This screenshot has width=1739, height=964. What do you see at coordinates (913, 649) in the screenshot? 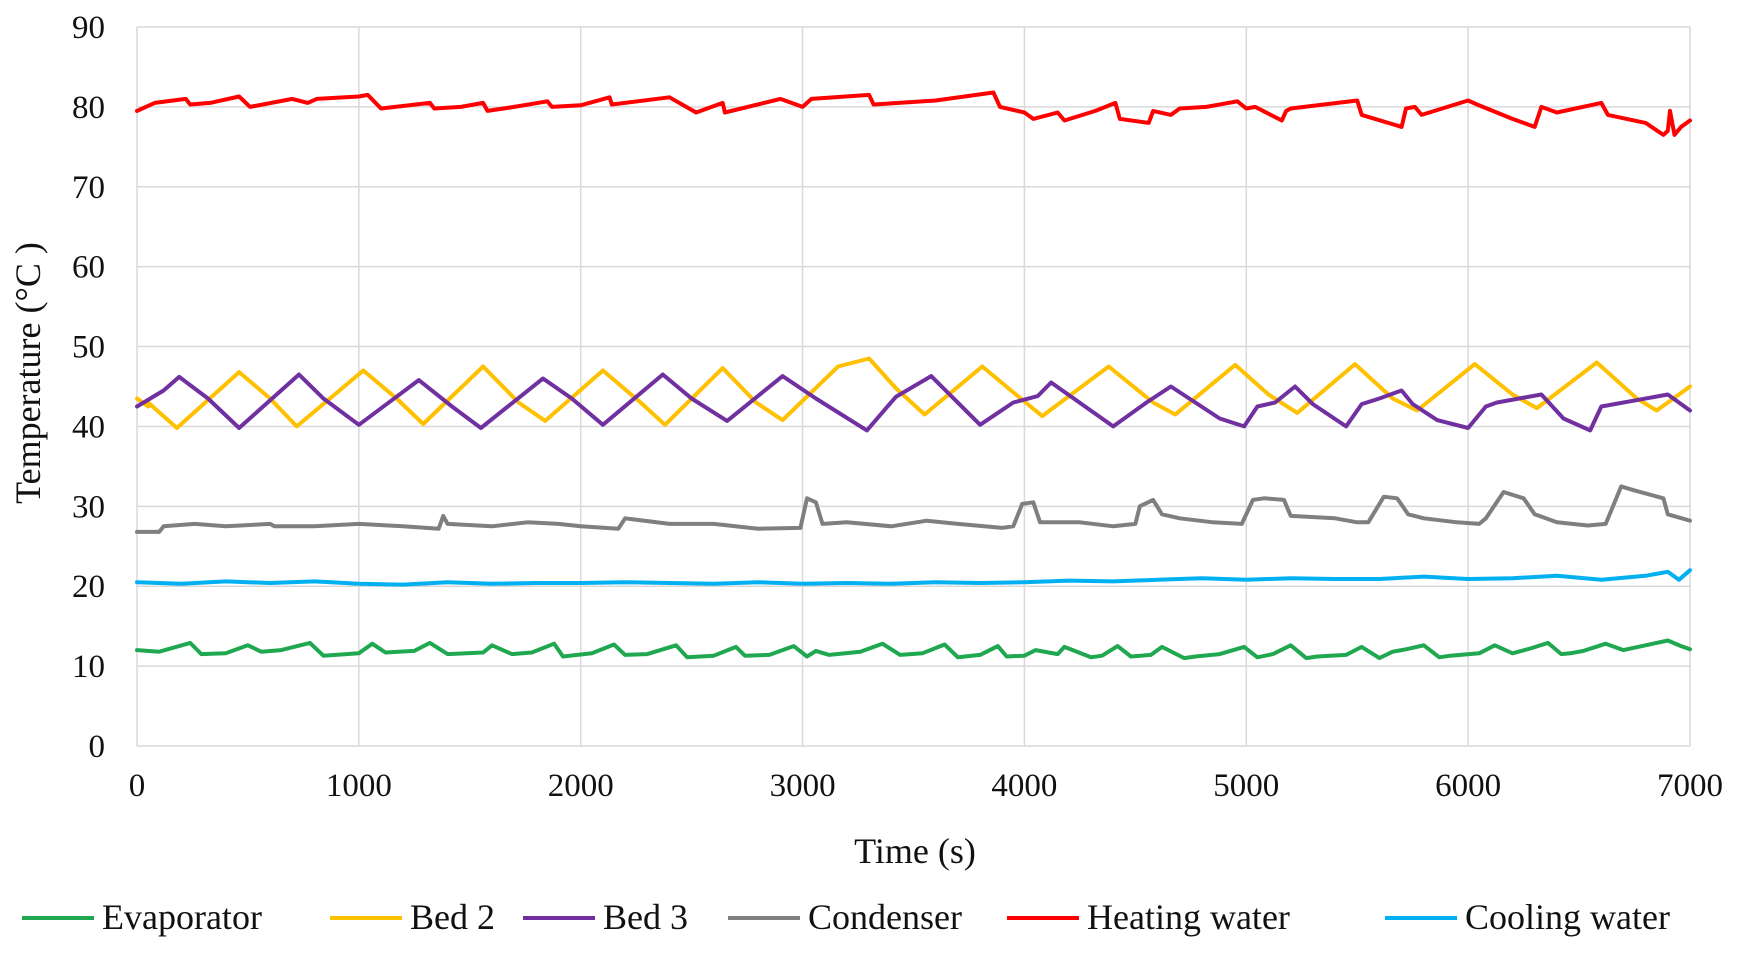
I see `series-line-evaporator` at bounding box center [913, 649].